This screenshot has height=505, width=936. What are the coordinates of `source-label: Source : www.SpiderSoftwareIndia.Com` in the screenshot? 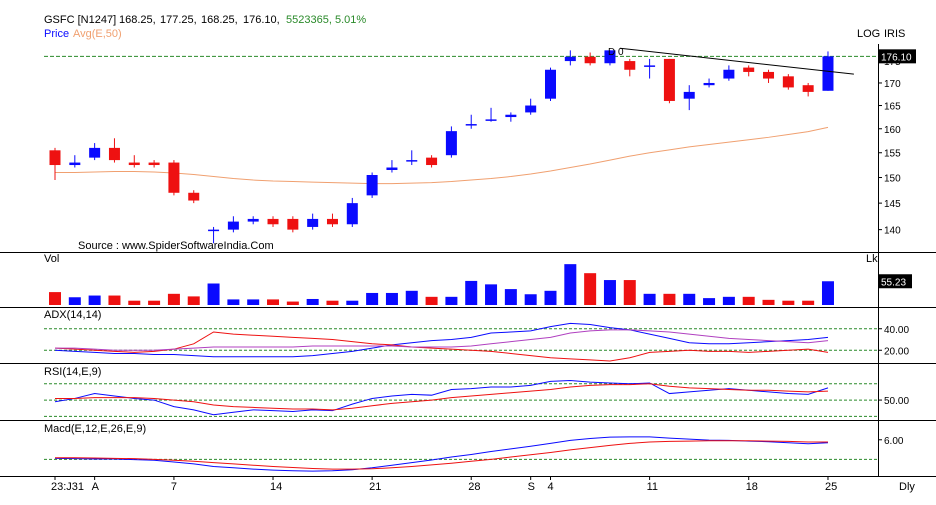 It's located at (176, 246).